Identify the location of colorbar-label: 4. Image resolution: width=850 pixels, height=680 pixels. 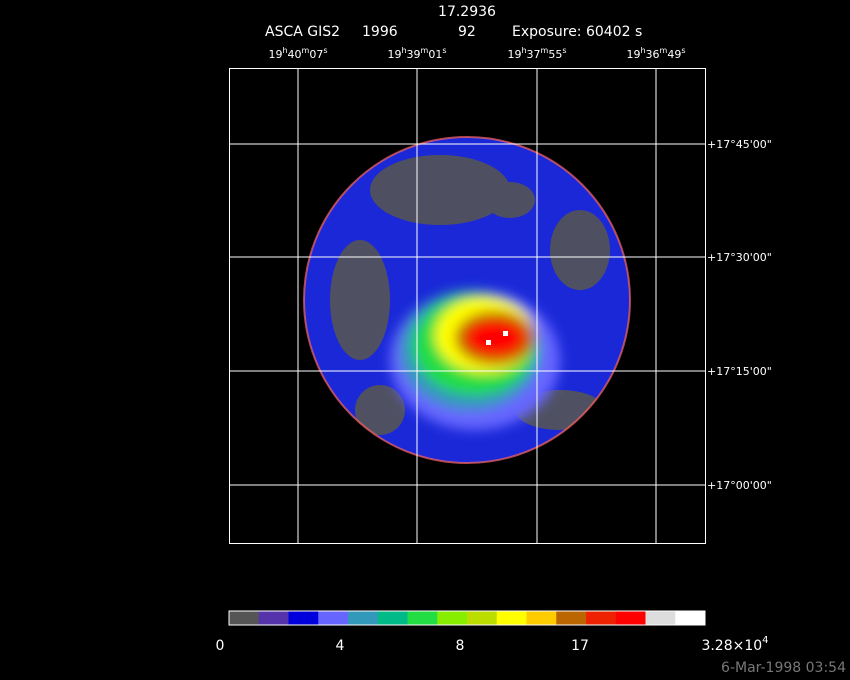
(340, 646).